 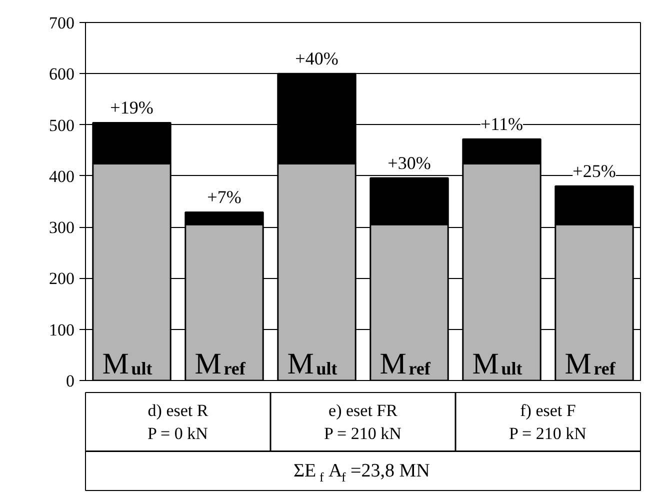 What do you see at coordinates (178, 422) in the screenshot?
I see `text: d) eset R P = 0 kN` at bounding box center [178, 422].